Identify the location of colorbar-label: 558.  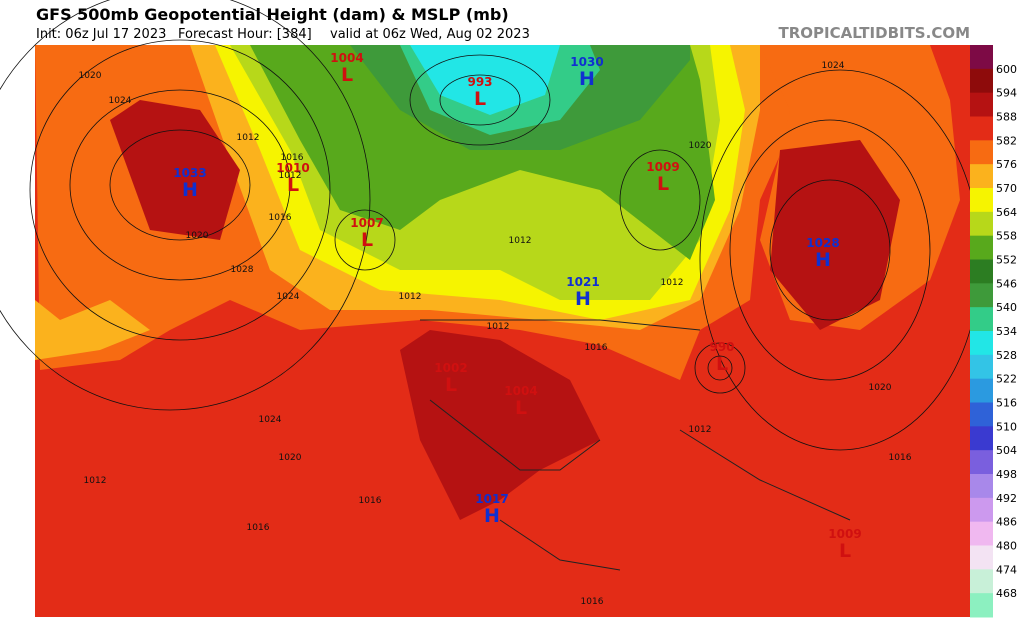
(1006, 236).